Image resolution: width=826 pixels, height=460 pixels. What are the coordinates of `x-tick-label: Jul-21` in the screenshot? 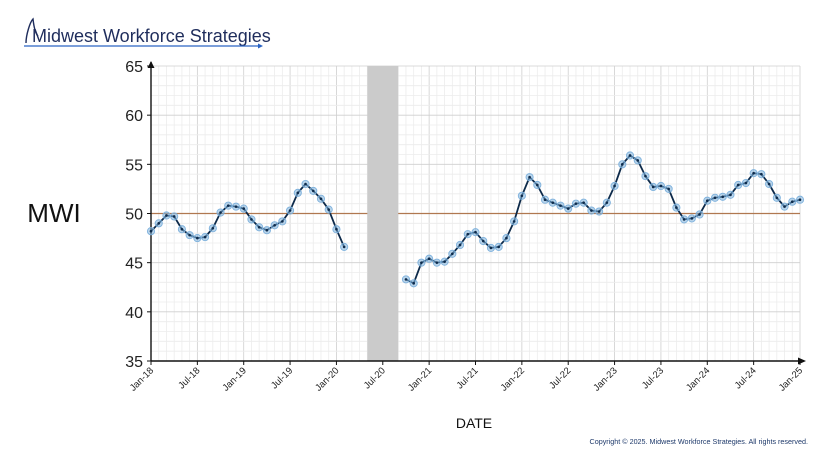 It's located at (468, 378).